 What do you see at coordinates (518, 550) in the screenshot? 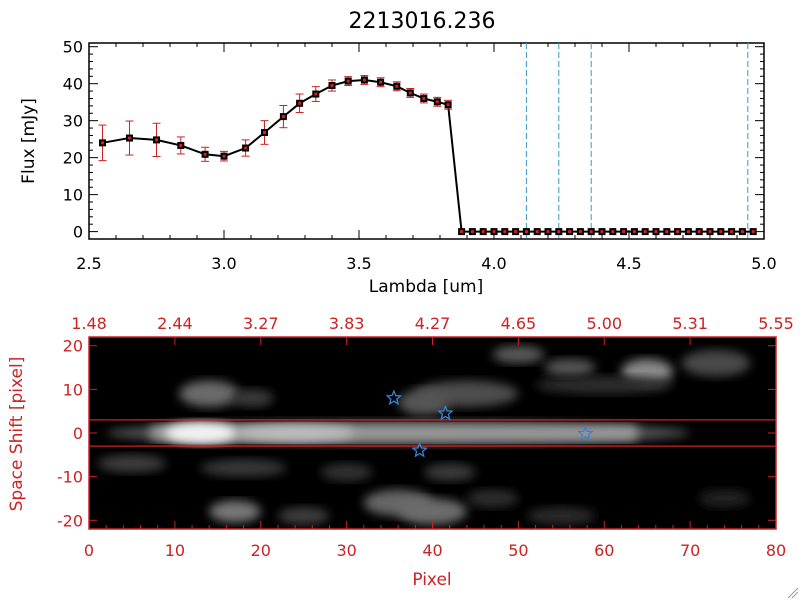
I see `heatmap-xtick-label: 50` at bounding box center [518, 550].